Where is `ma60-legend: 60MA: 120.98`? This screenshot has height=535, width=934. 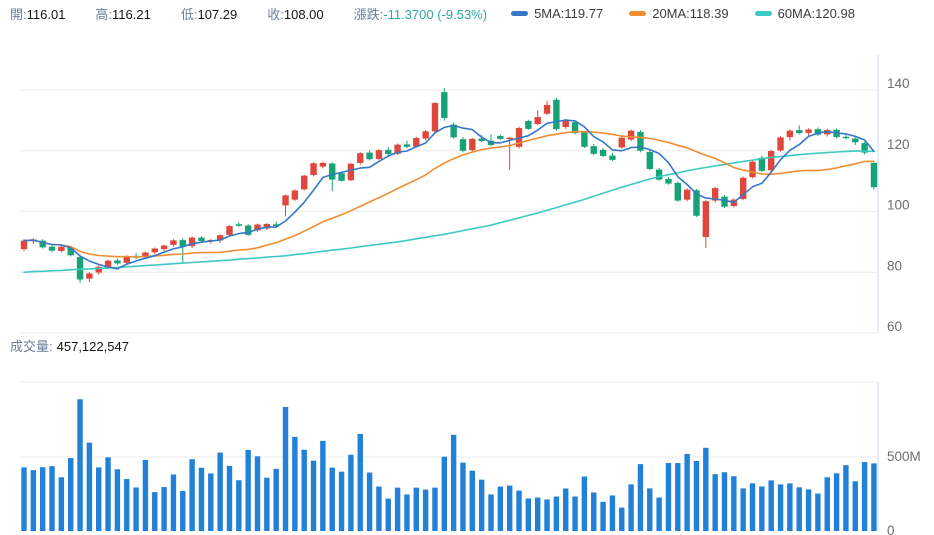
ma60-legend: 60MA: 120.98 is located at coordinates (804, 13).